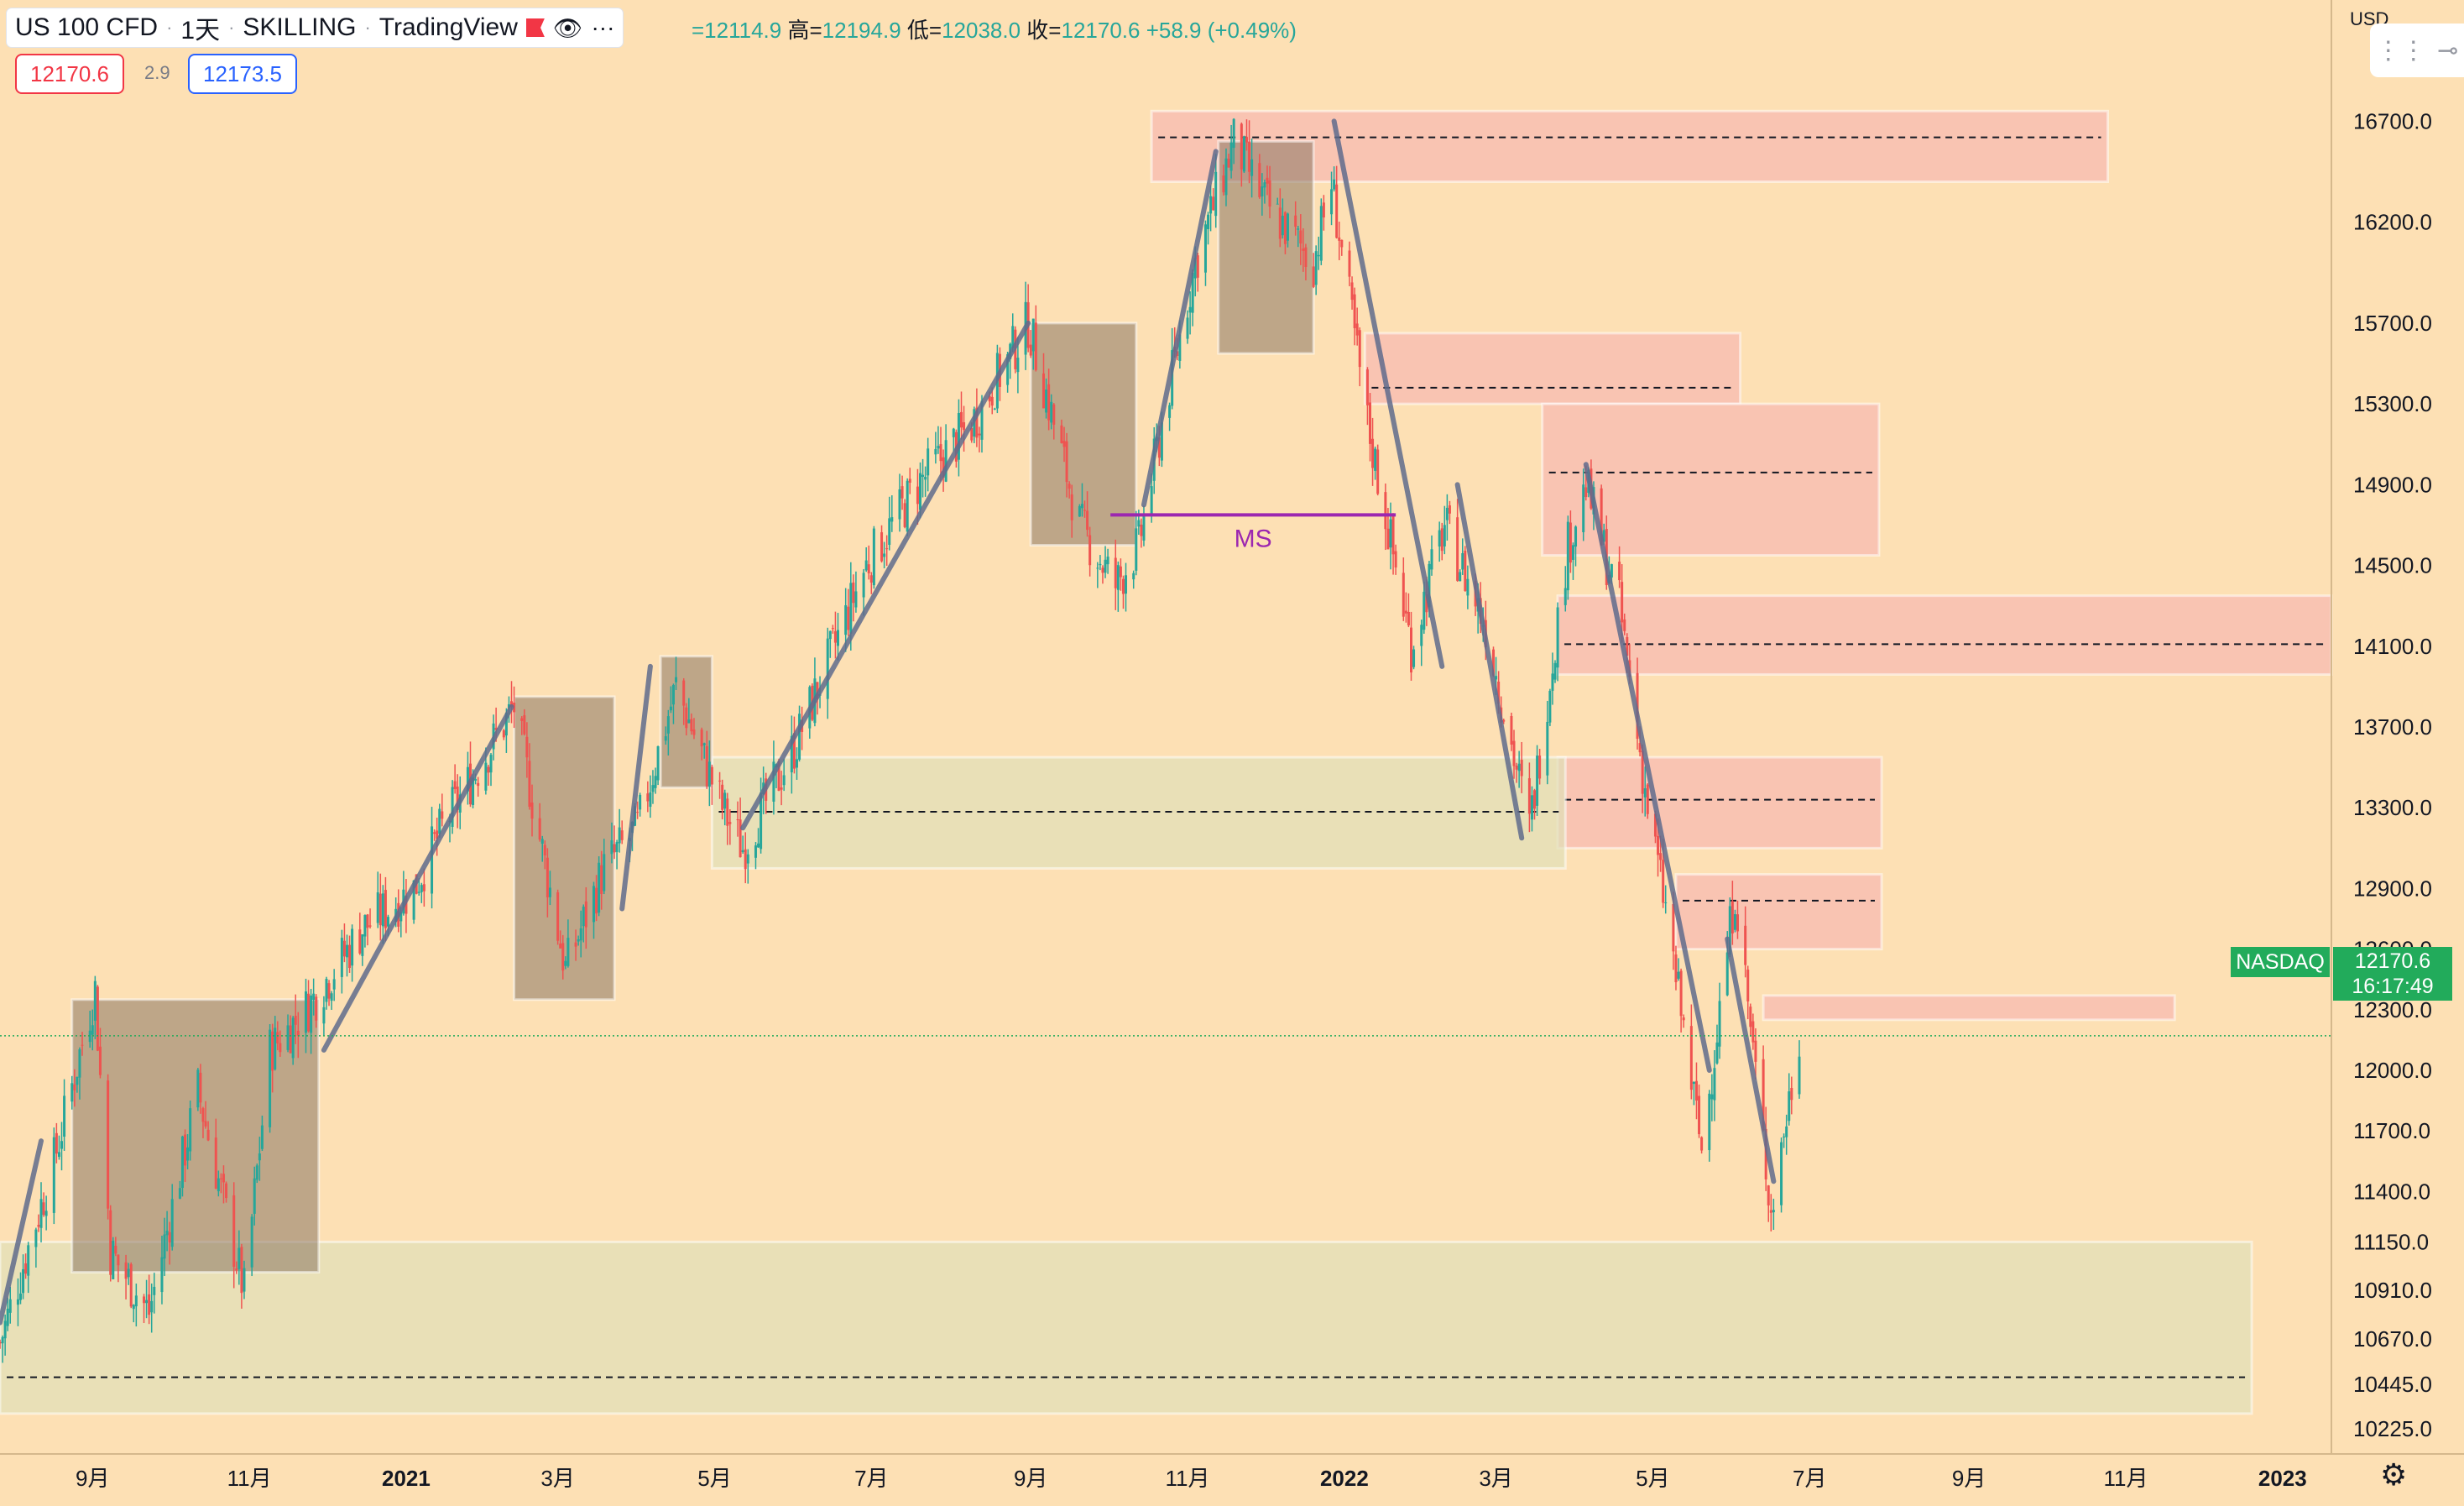 This screenshot has height=1506, width=2464. I want to click on symbol-name: US 100 CFD, so click(87, 27).